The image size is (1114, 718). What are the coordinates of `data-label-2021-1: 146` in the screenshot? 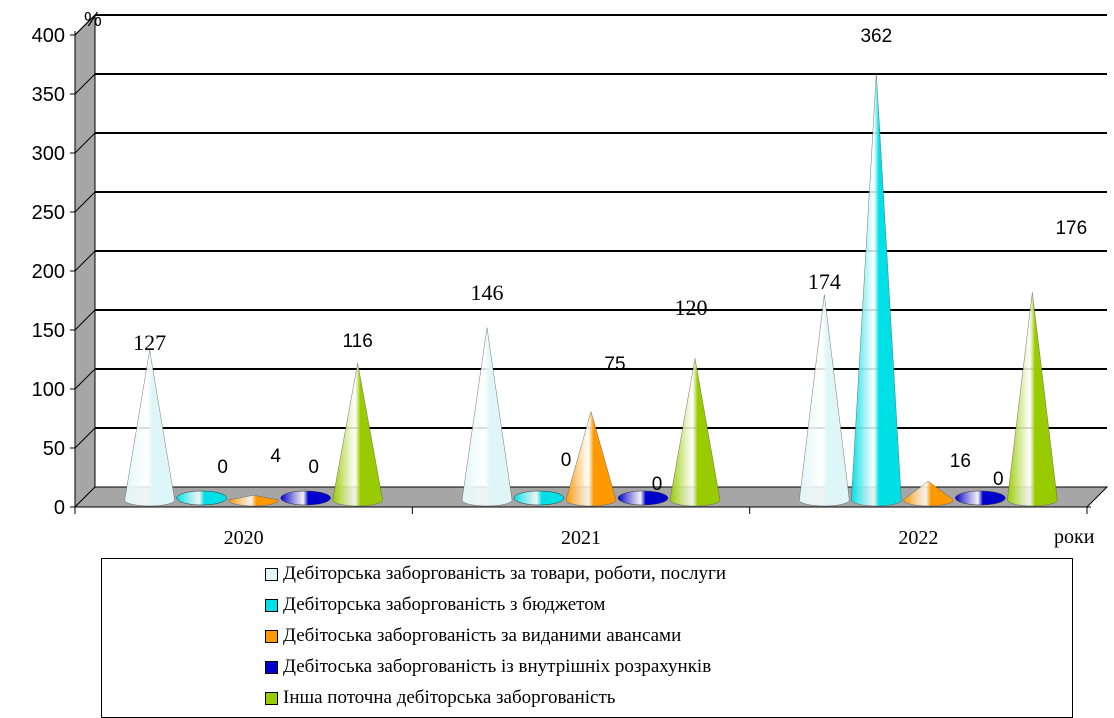 It's located at (487, 292).